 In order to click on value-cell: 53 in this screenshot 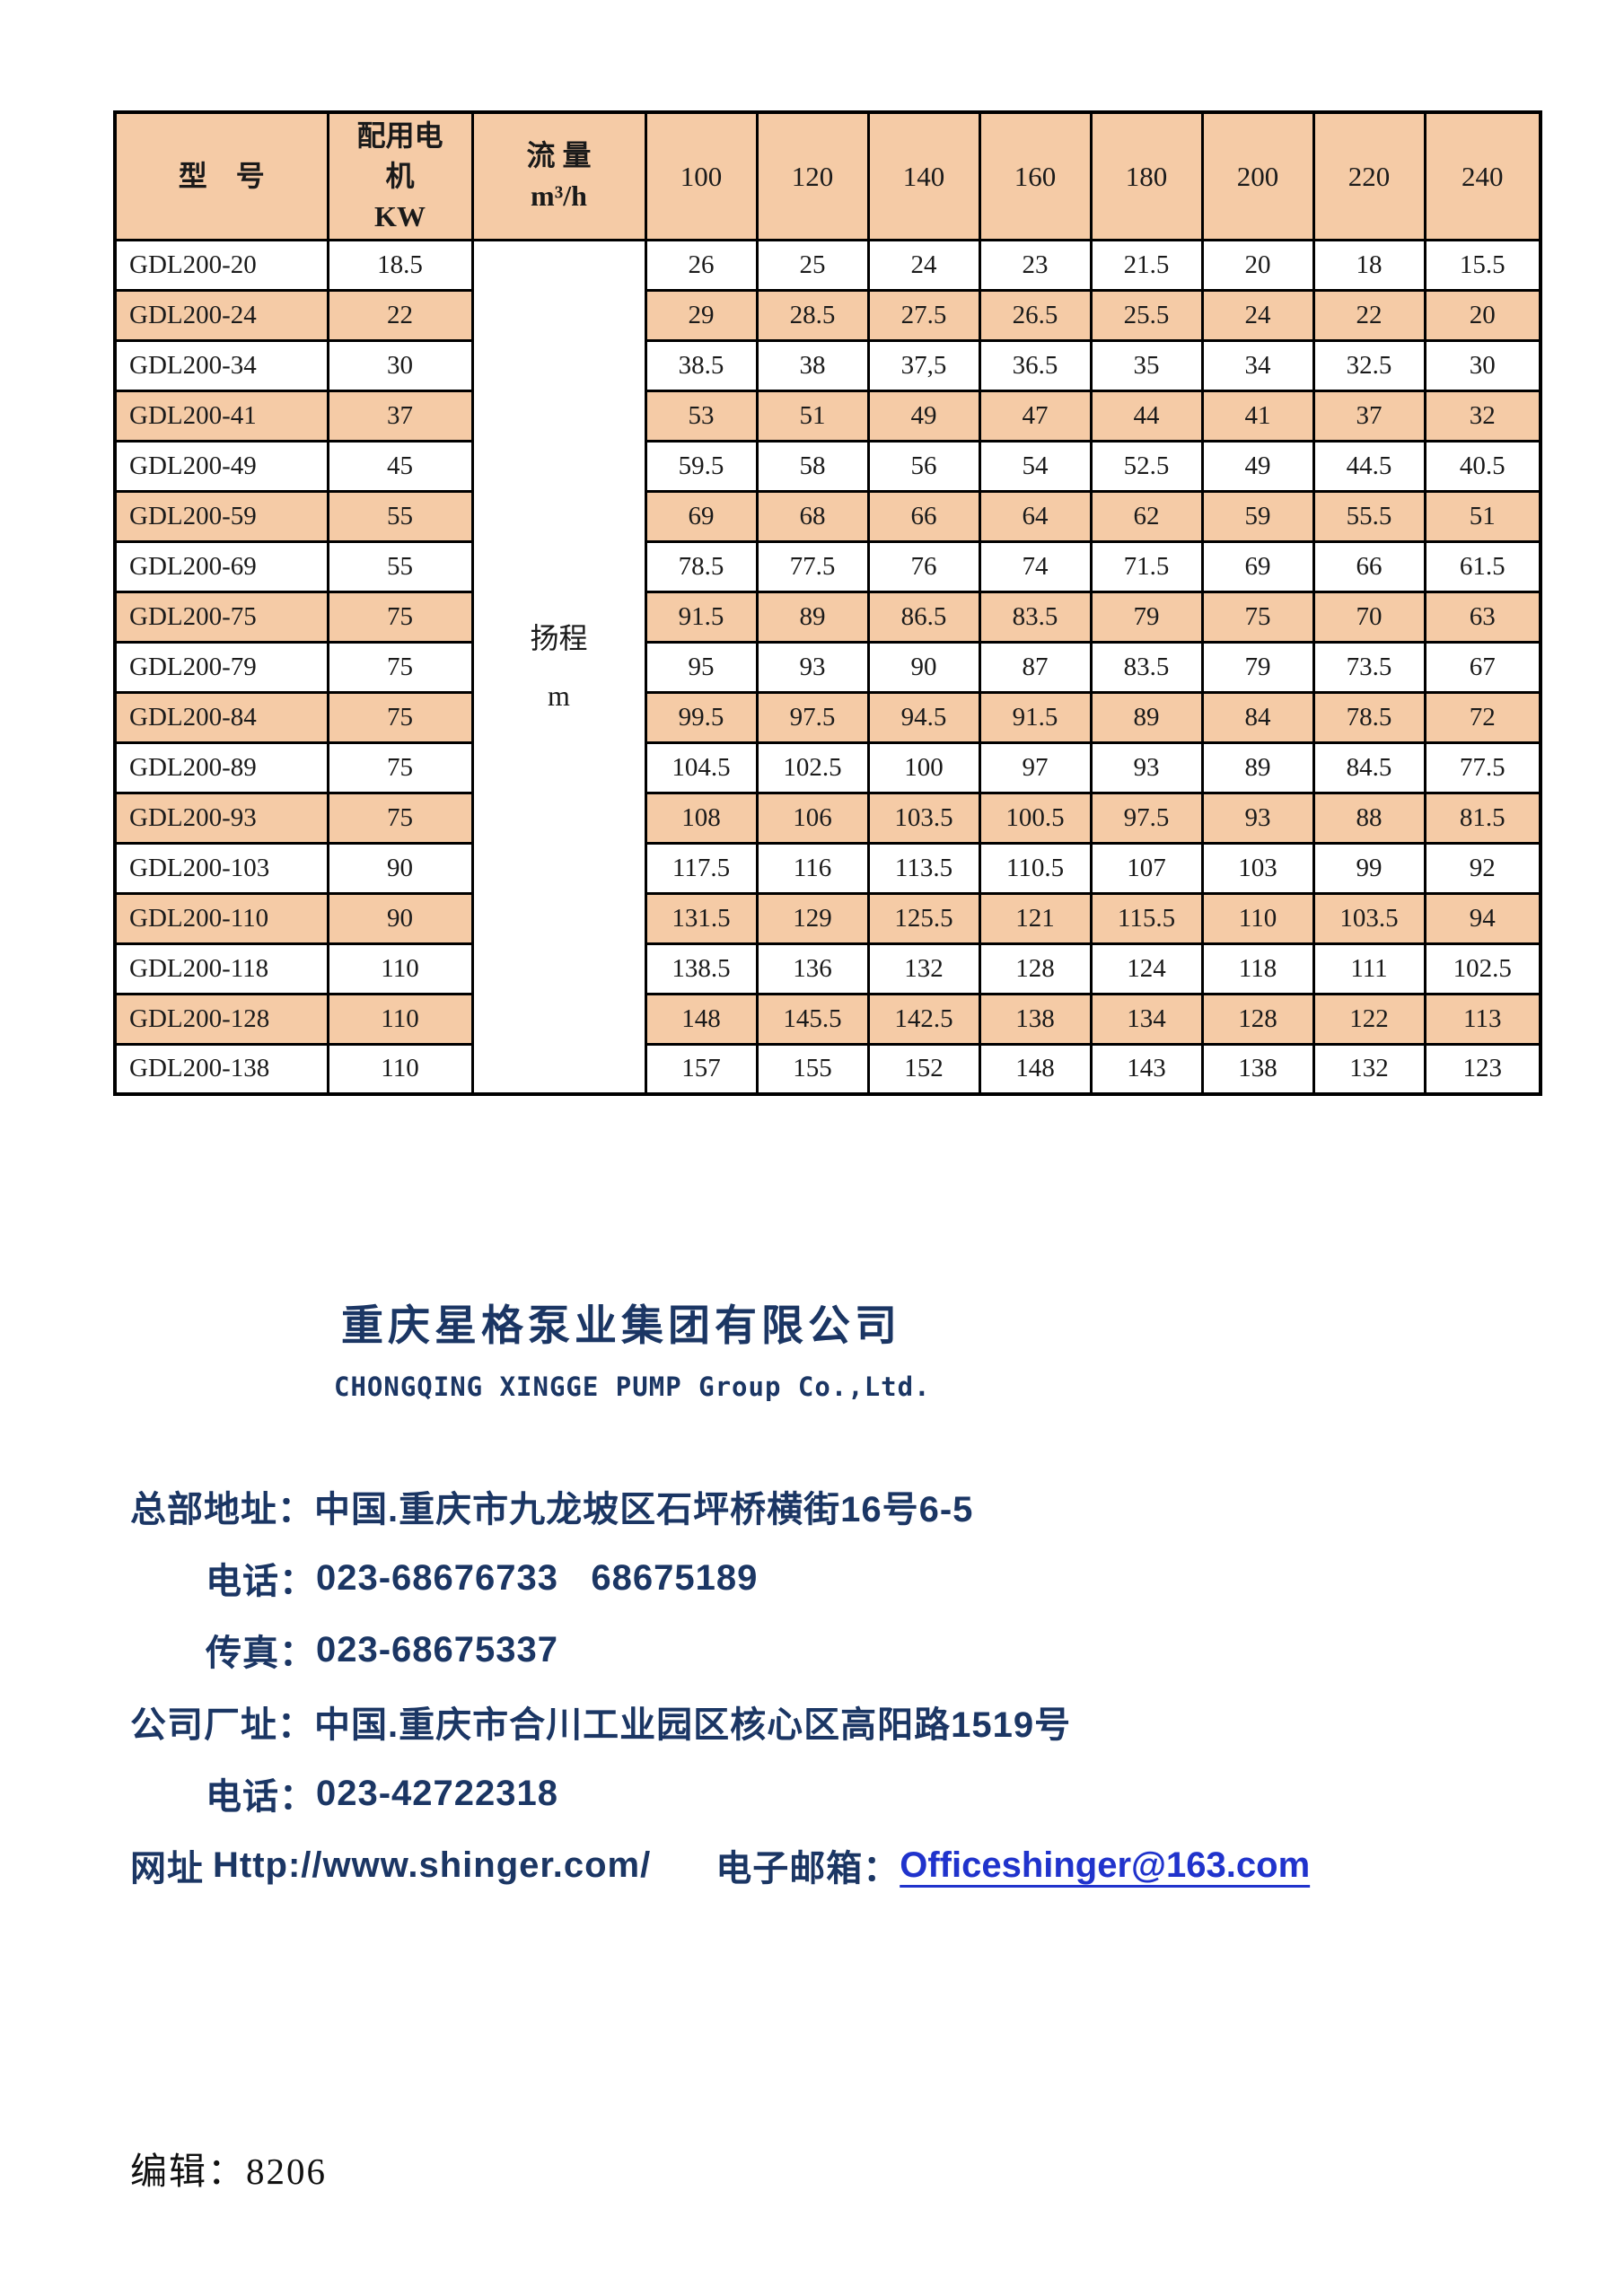, I will do `click(701, 416)`.